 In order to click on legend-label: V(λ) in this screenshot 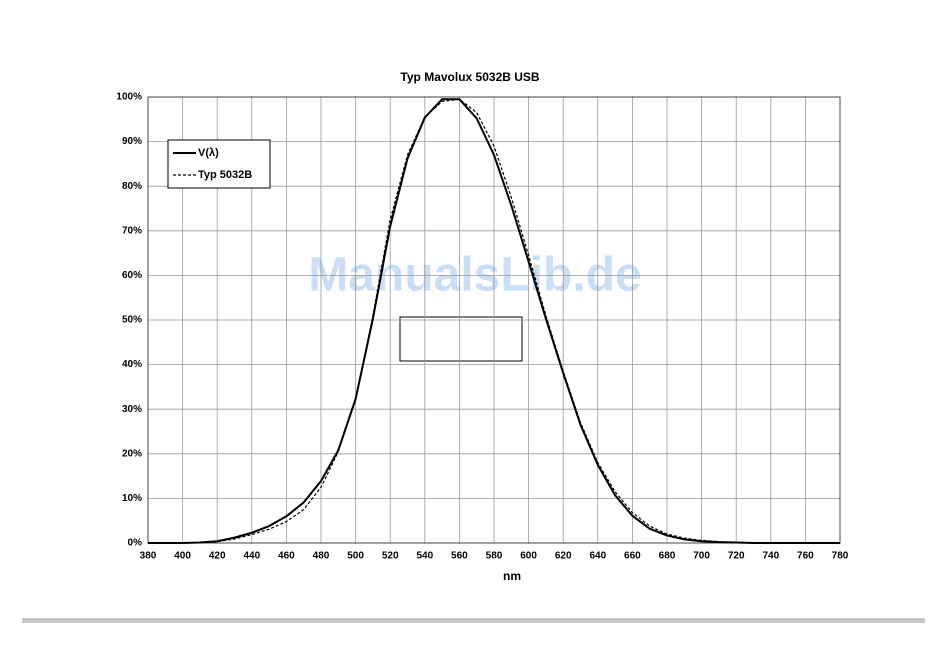, I will do `click(208, 153)`.